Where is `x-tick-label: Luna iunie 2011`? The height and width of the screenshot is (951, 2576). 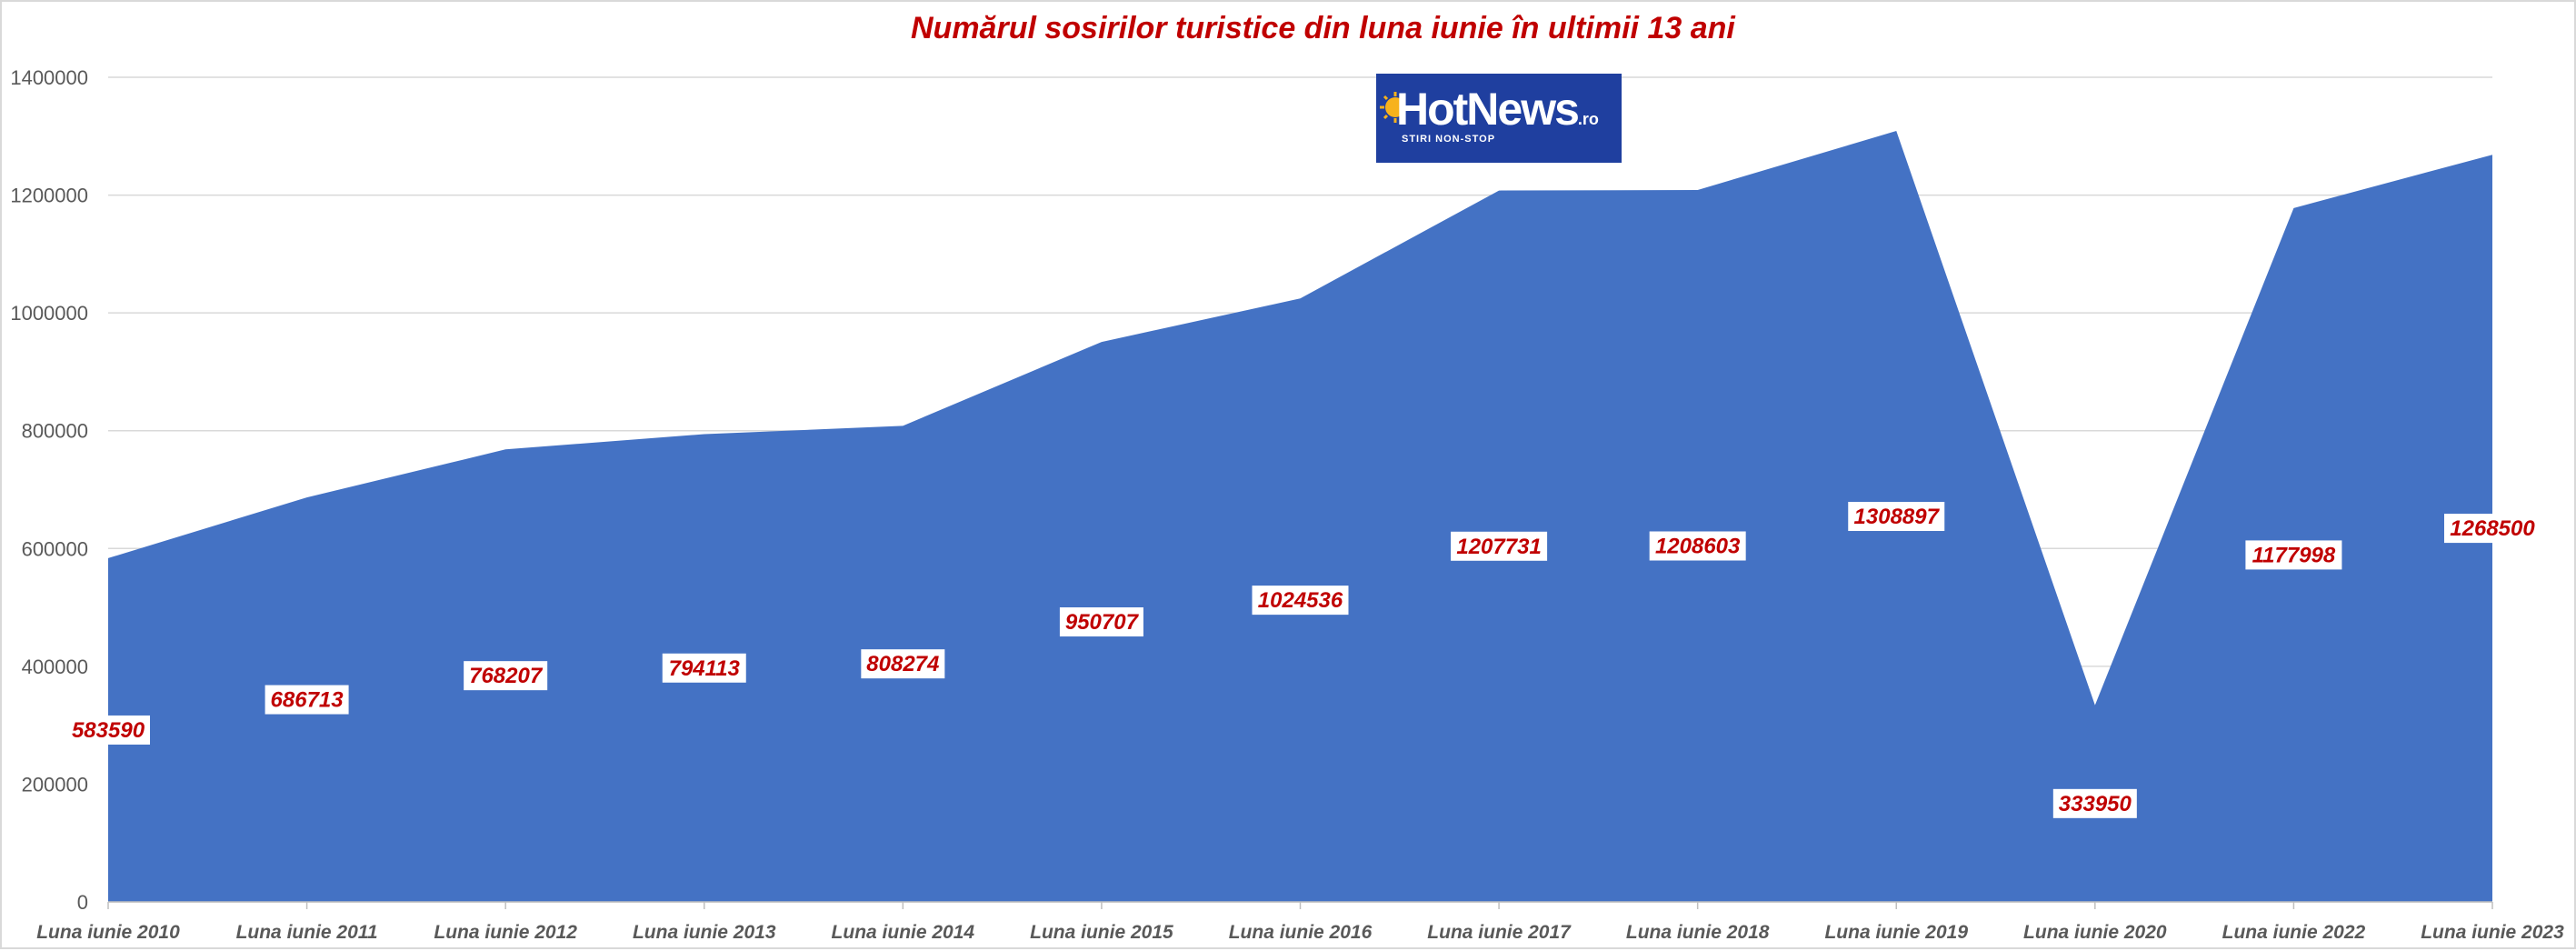 x-tick-label: Luna iunie 2011 is located at coordinates (307, 933).